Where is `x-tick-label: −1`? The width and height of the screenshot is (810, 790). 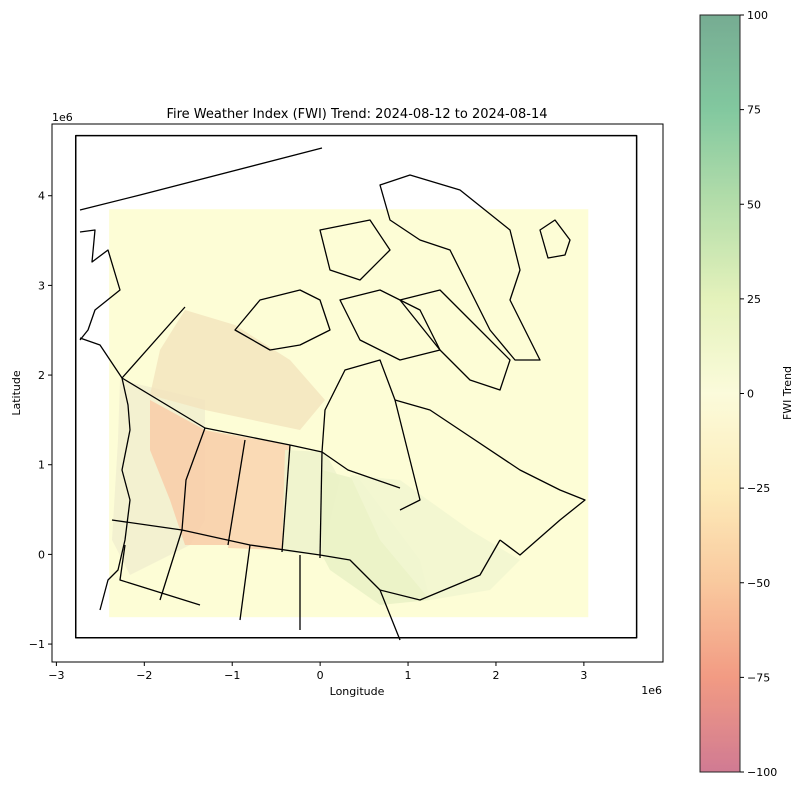
x-tick-label: −1 is located at coordinates (232, 675).